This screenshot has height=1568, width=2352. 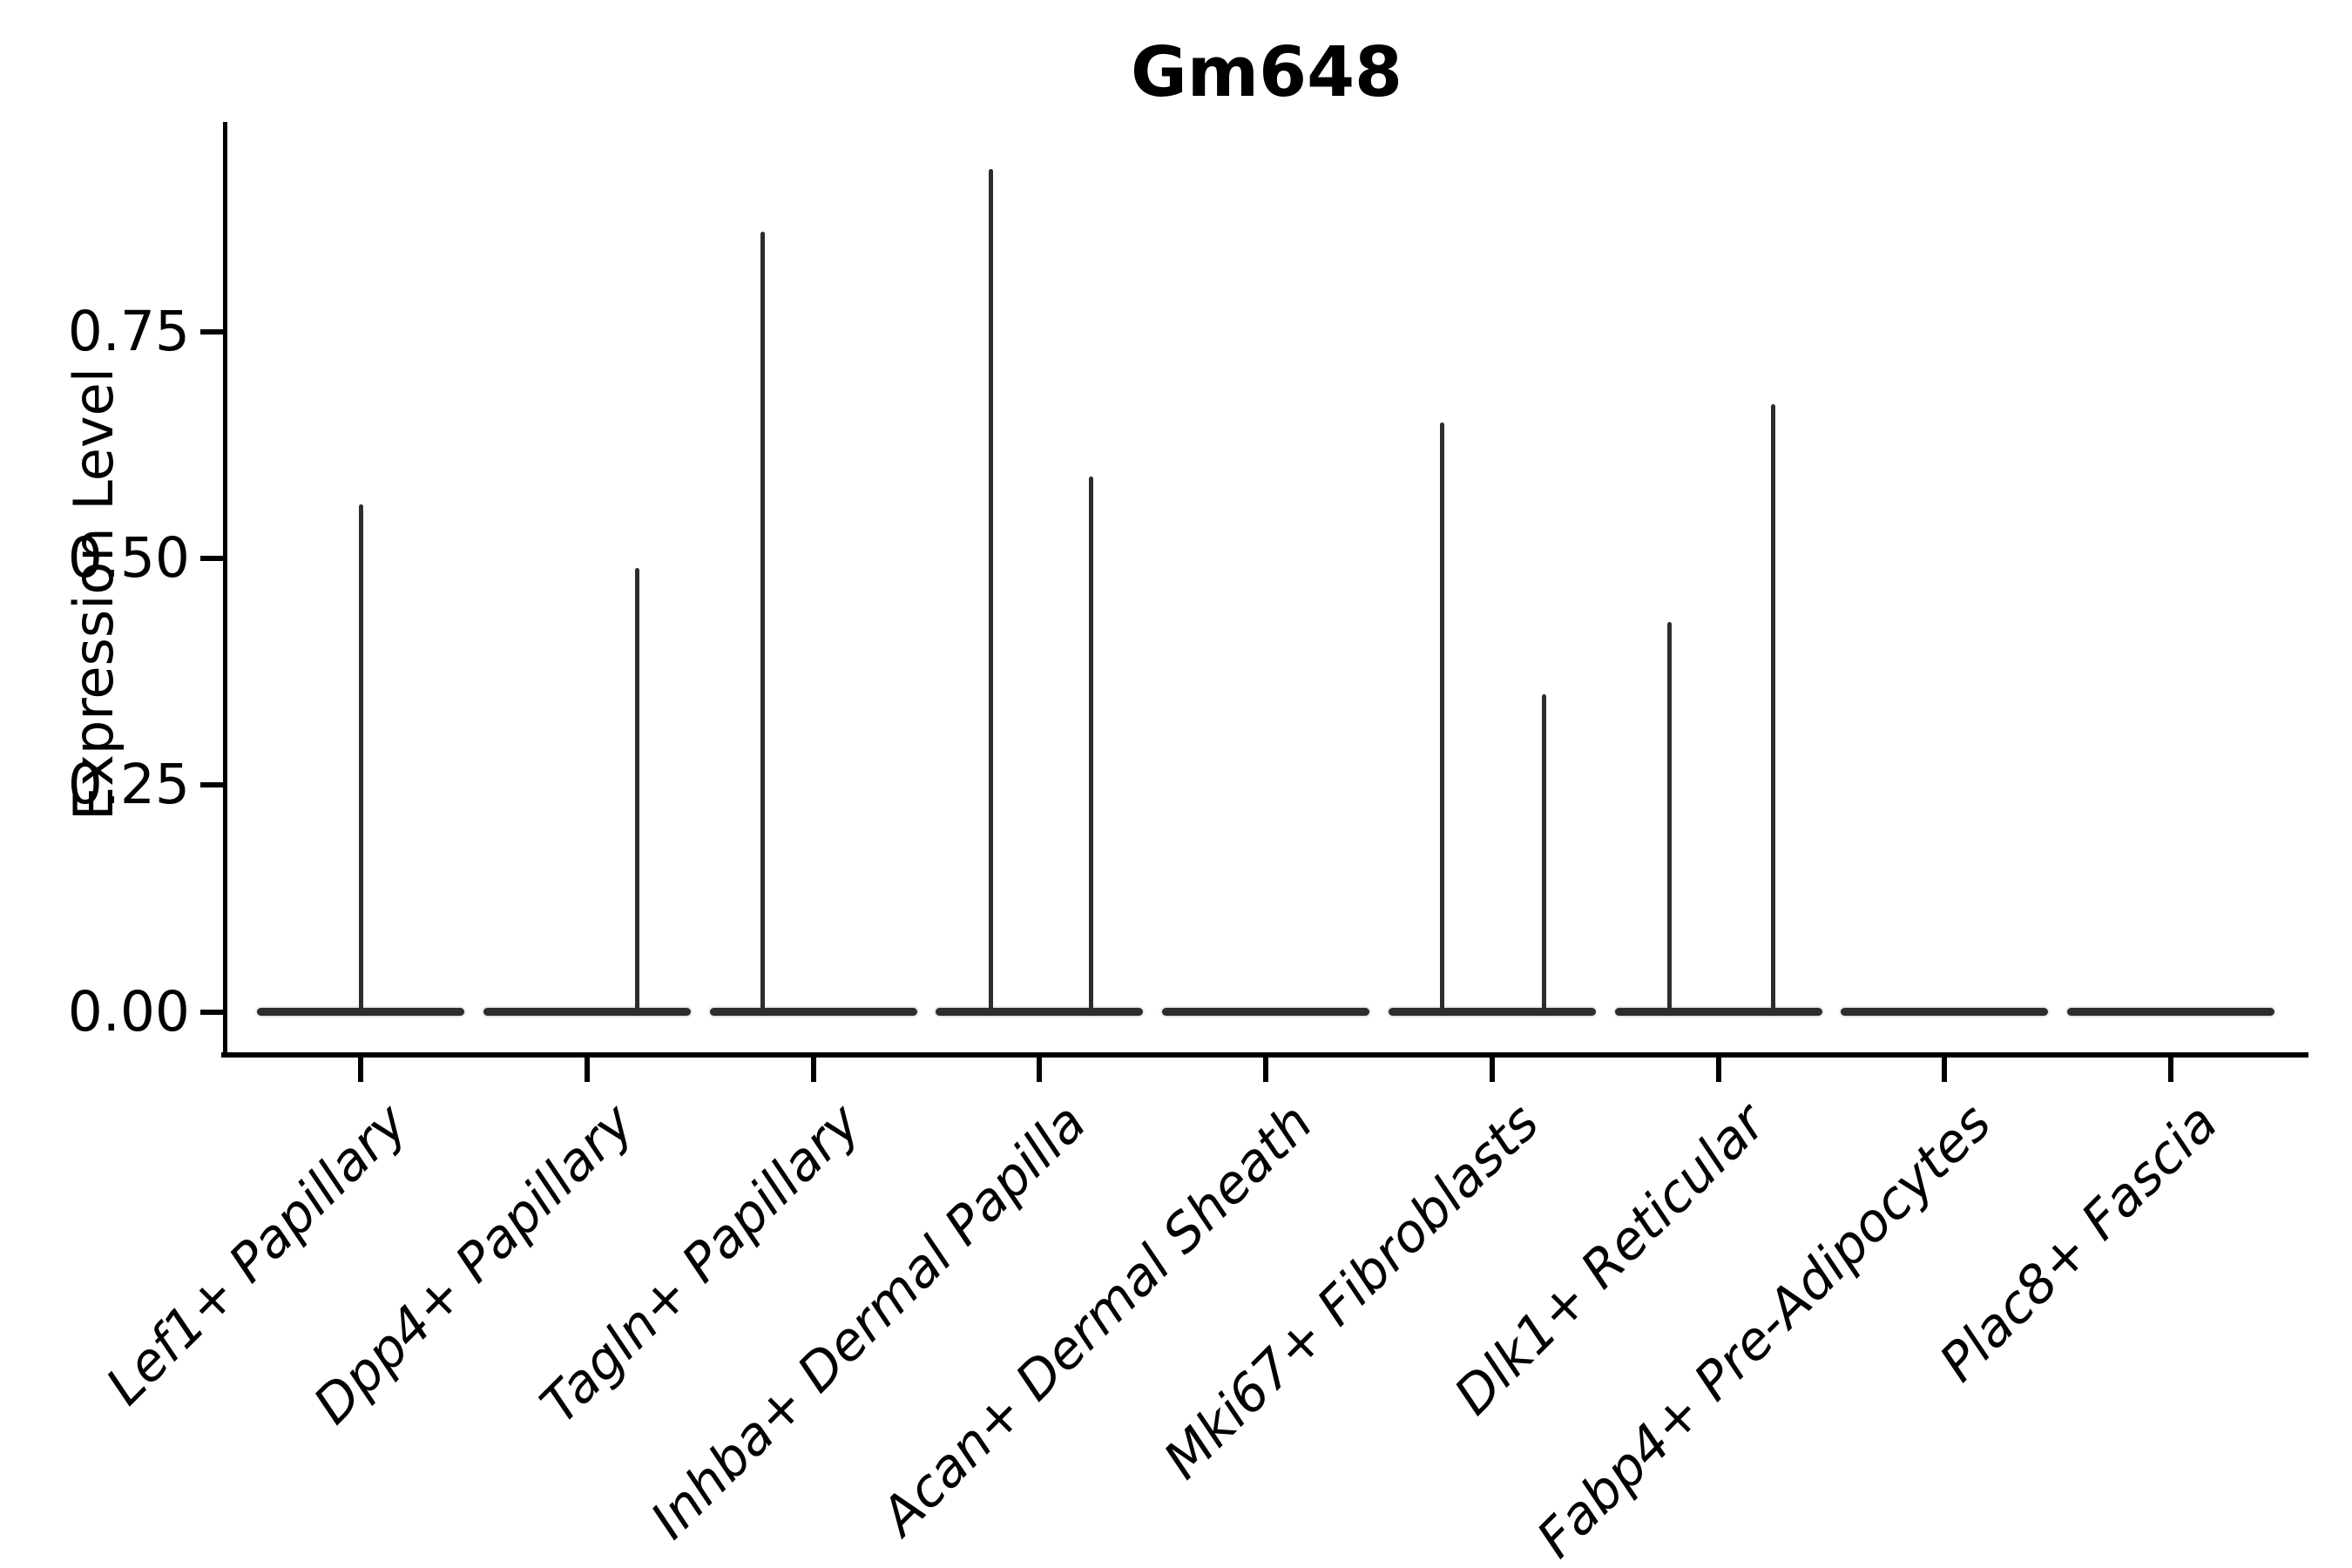 What do you see at coordinates (225, 590) in the screenshot?
I see `y-axis-spine` at bounding box center [225, 590].